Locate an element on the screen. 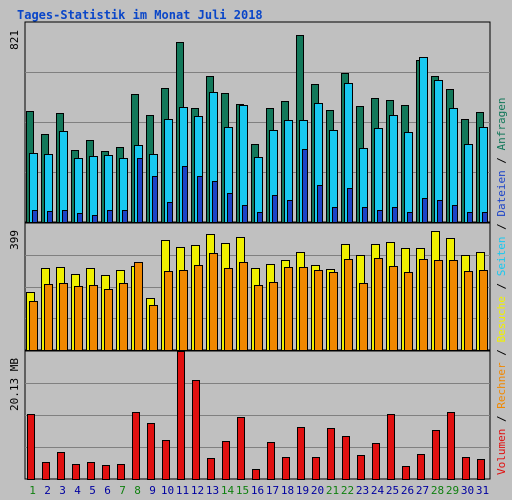 The height and width of the screenshot is (500, 512). x-tick-label-day-4: 4 is located at coordinates (77, 490).